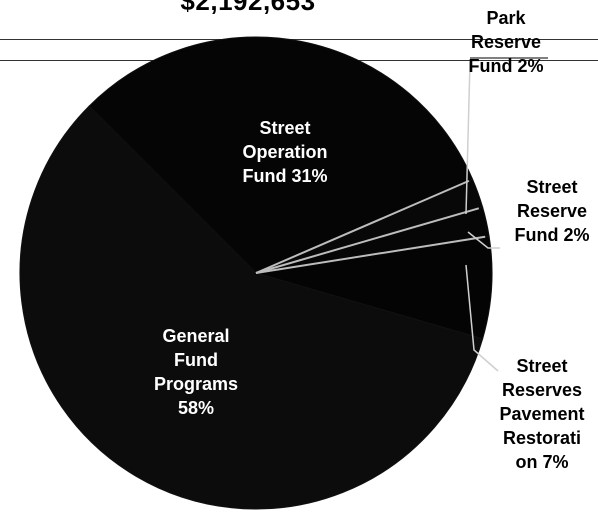  I want to click on slice-label: Park Reserve Fund 2%, so click(506, 42).